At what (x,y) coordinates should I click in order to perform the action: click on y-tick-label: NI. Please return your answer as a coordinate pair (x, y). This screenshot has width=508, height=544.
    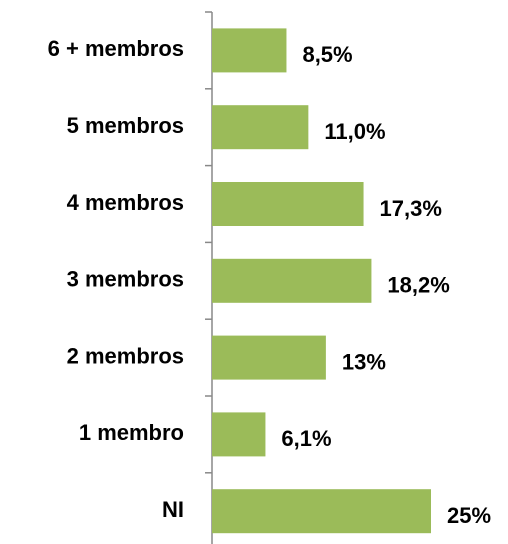
    Looking at the image, I should click on (173, 509).